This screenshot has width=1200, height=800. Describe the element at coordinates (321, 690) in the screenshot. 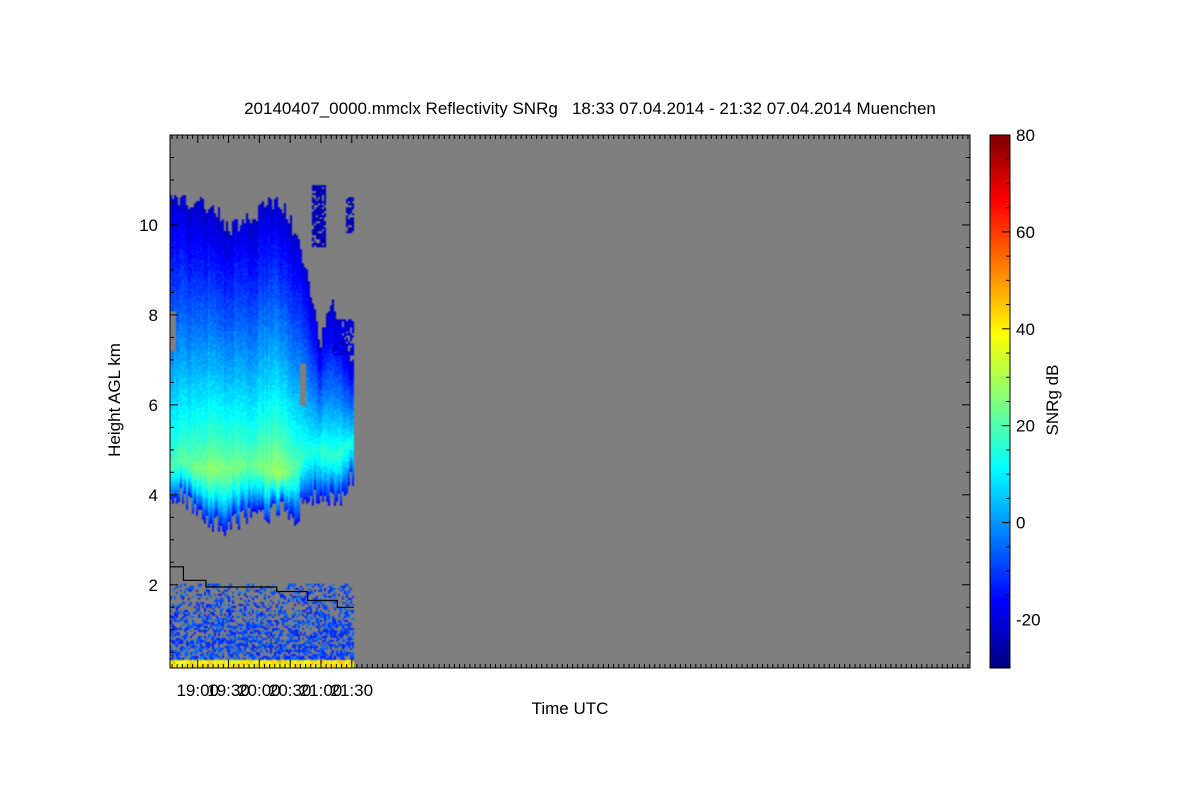

I see `x-tick-label: 21:00` at that location.